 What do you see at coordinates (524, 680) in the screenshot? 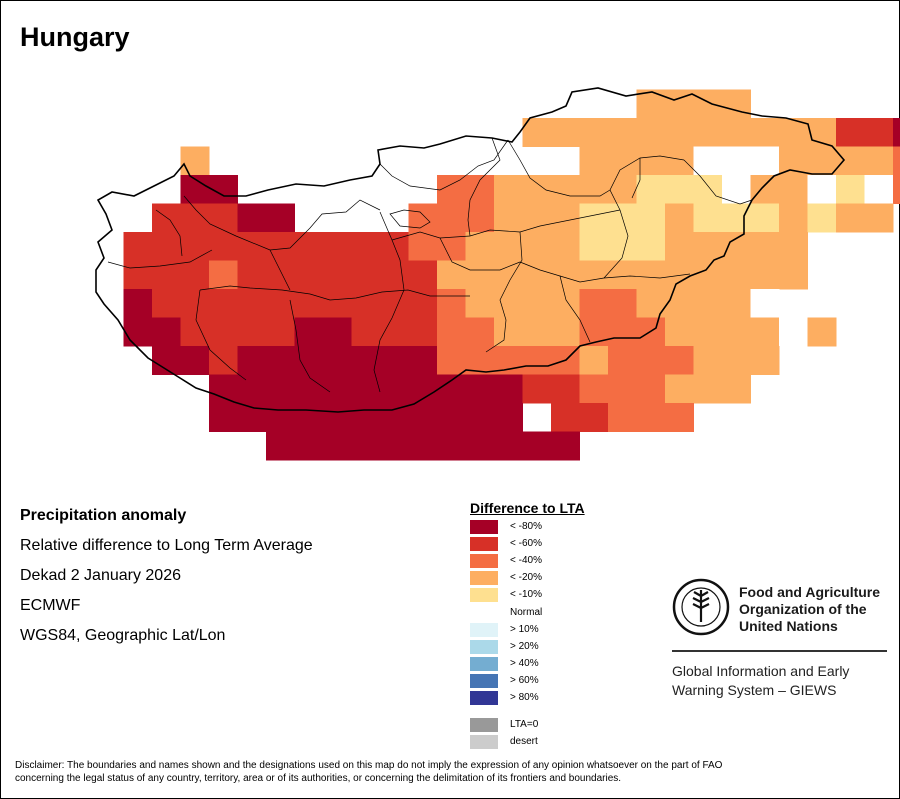
I see `legend-label: > 60%` at bounding box center [524, 680].